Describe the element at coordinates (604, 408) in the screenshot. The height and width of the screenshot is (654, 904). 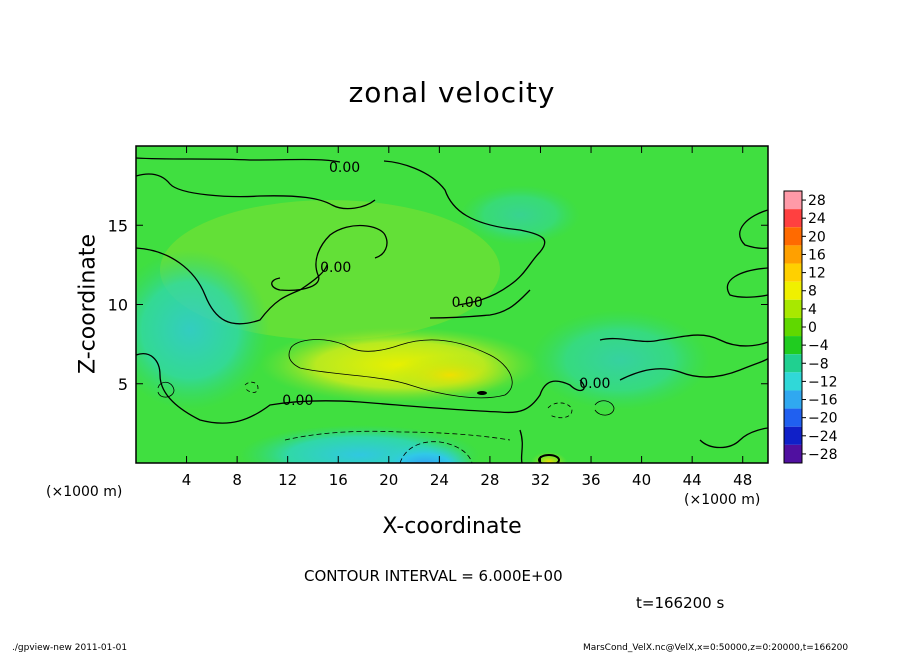
I see `contour-pos-right` at that location.